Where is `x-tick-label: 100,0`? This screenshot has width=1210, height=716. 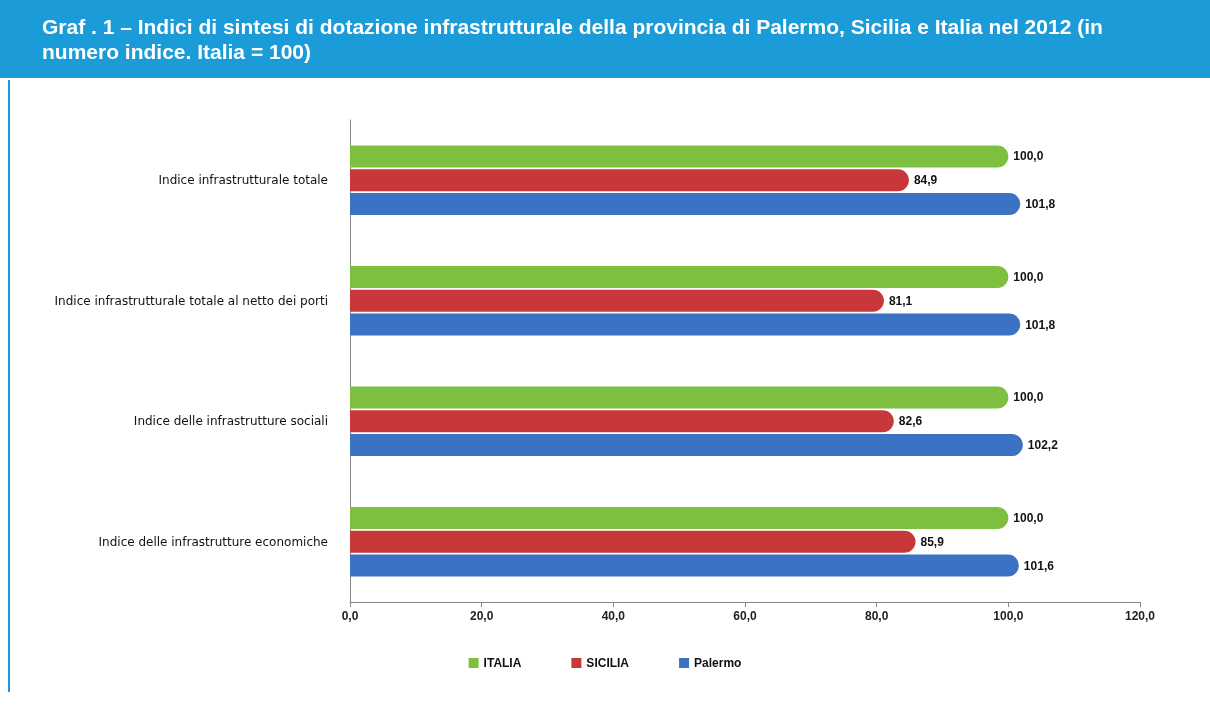
x-tick-label: 100,0 is located at coordinates (1008, 616).